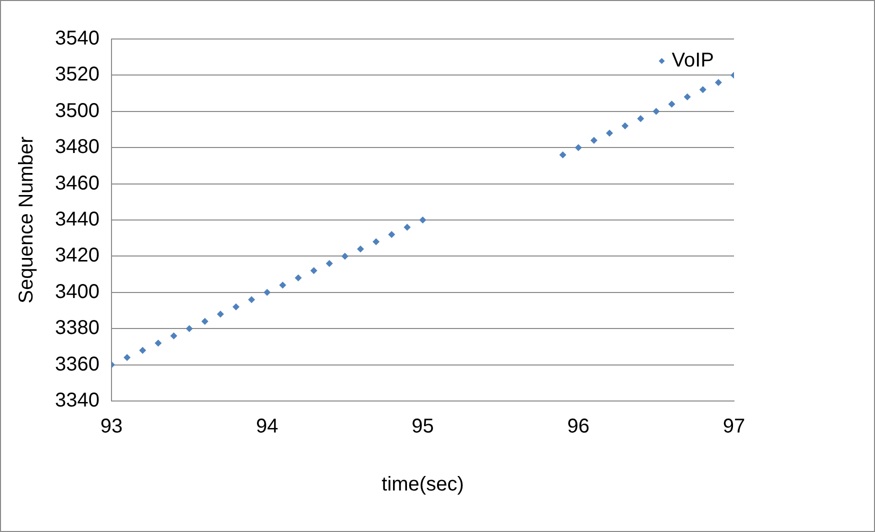 This screenshot has height=532, width=875. What do you see at coordinates (27, 220) in the screenshot?
I see `y-axis-title: Sequence Number` at bounding box center [27, 220].